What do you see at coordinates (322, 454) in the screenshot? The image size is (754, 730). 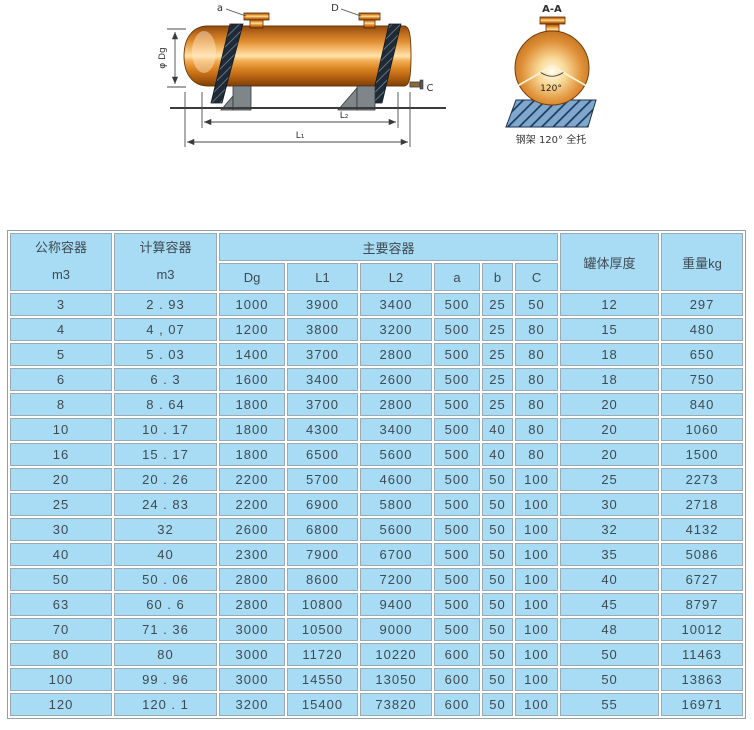 I see `table-cell: 6500` at bounding box center [322, 454].